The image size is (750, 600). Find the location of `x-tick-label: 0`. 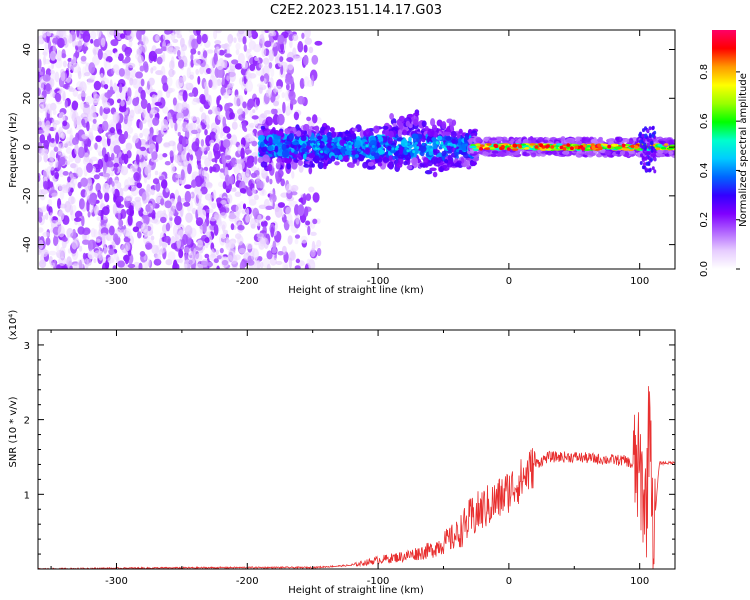

x-tick-label: 0 is located at coordinates (509, 581).